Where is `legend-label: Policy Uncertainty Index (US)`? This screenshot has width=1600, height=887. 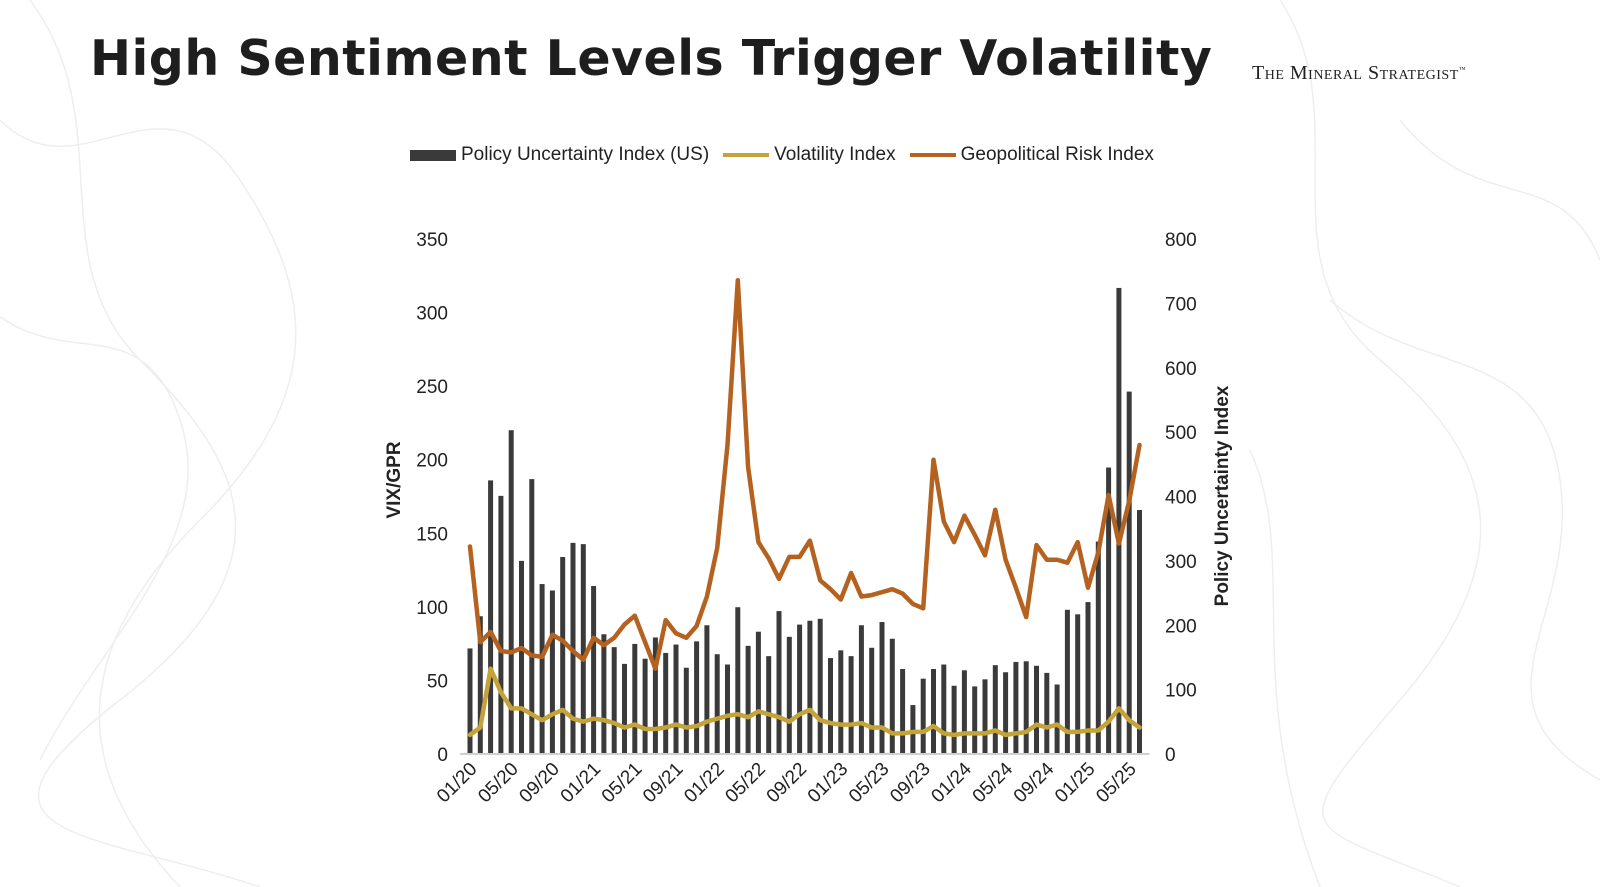 legend-label: Policy Uncertainty Index (US) is located at coordinates (585, 154).